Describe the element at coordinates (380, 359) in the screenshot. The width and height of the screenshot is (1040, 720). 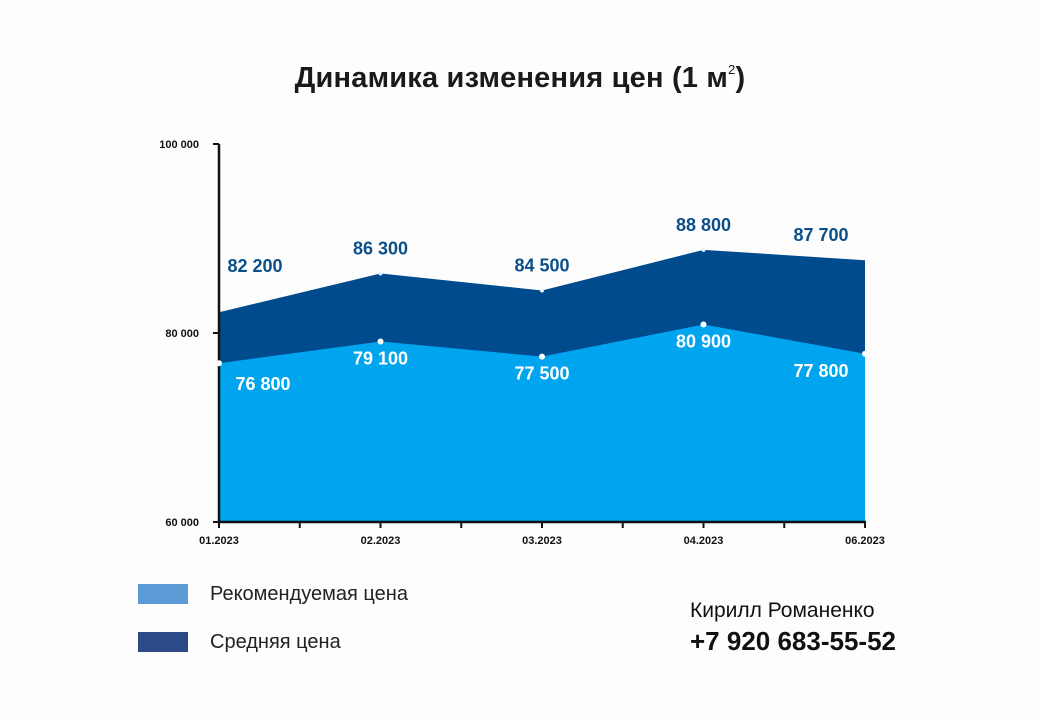
I see `data-label-recommended: 79 100` at that location.